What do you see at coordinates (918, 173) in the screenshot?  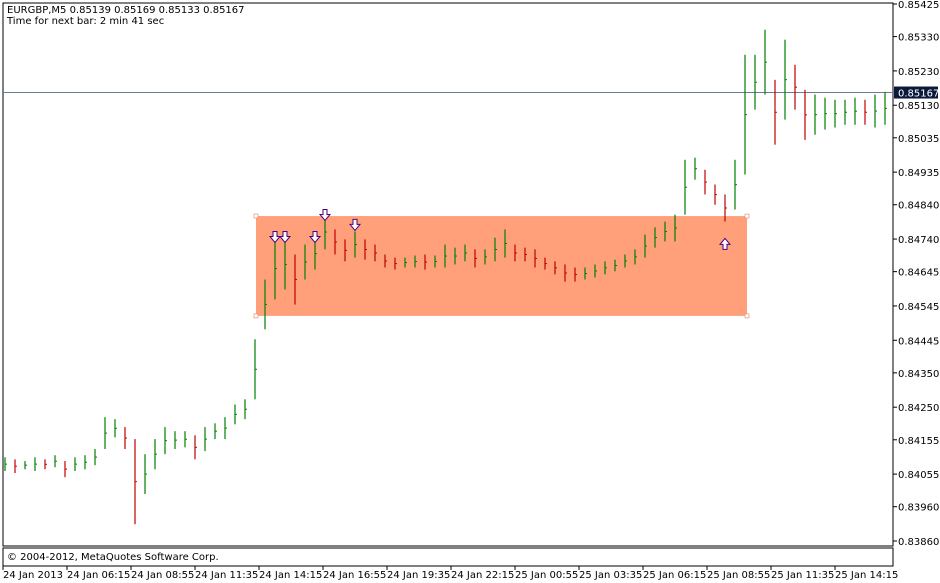 I see `y-tick-label: 0.84935` at bounding box center [918, 173].